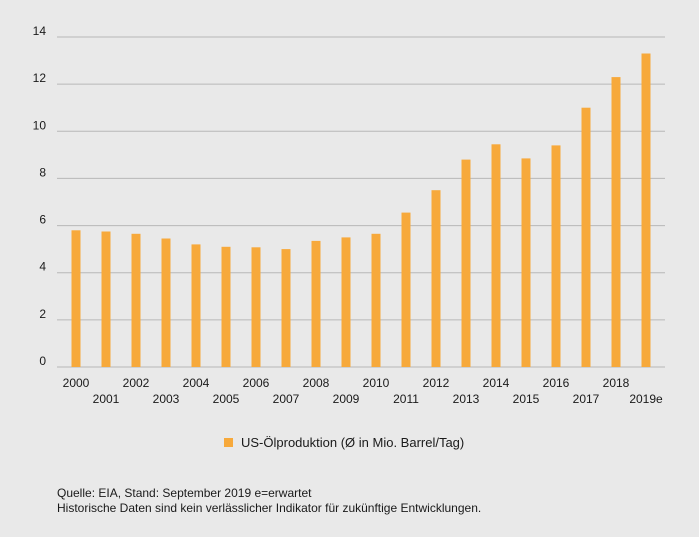 The image size is (699, 537). Describe the element at coordinates (616, 222) in the screenshot. I see `bar-2018` at that location.